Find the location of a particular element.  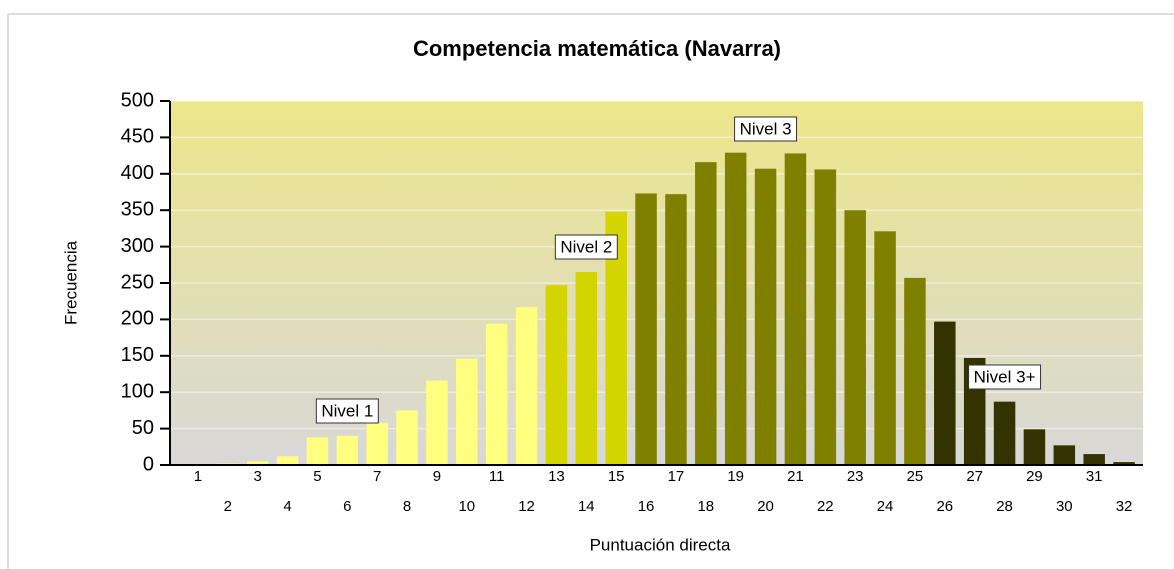

annotation: Nivel 3 is located at coordinates (766, 128).